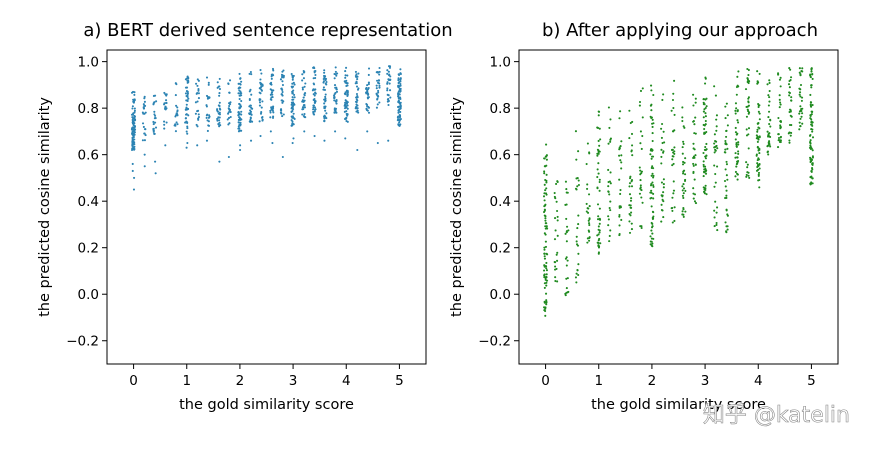  What do you see at coordinates (494, 342) in the screenshot?
I see `chart-b-y-tick-label: −0.2` at bounding box center [494, 342].